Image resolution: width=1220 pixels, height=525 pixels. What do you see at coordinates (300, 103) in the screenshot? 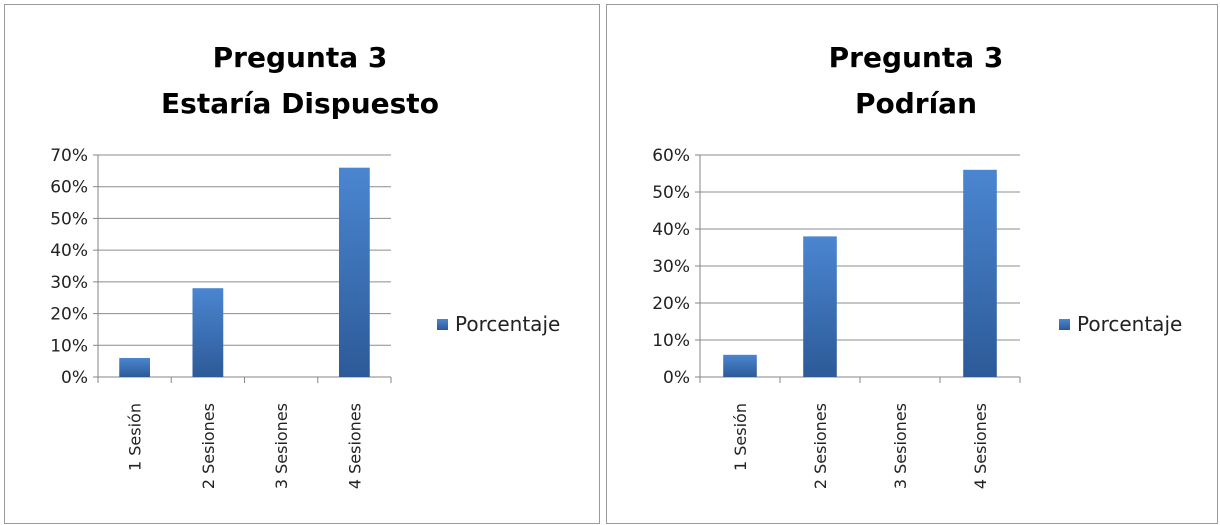
I see `chart-subtitle: Estaría Dispuesto` at bounding box center [300, 103].